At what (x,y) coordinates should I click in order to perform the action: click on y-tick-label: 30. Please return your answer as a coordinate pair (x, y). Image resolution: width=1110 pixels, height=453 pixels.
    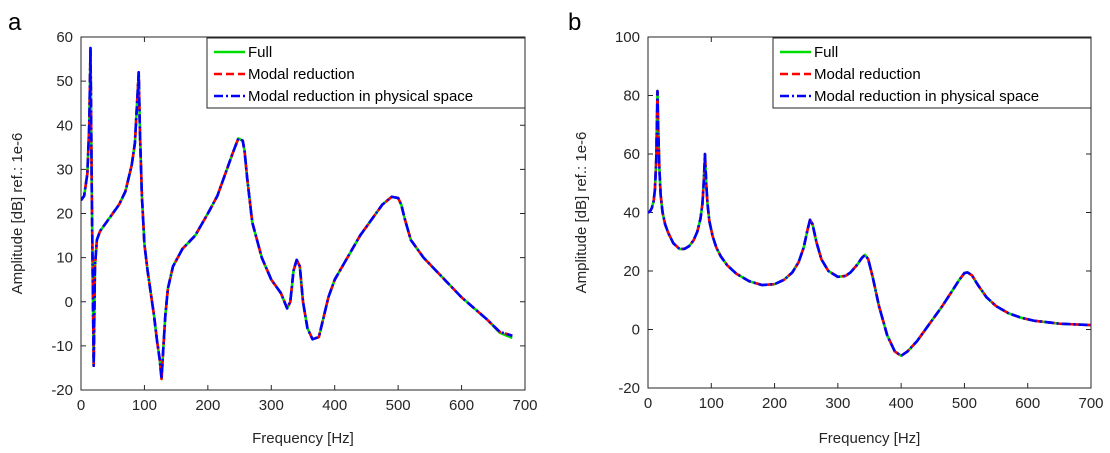
    Looking at the image, I should click on (64, 169).